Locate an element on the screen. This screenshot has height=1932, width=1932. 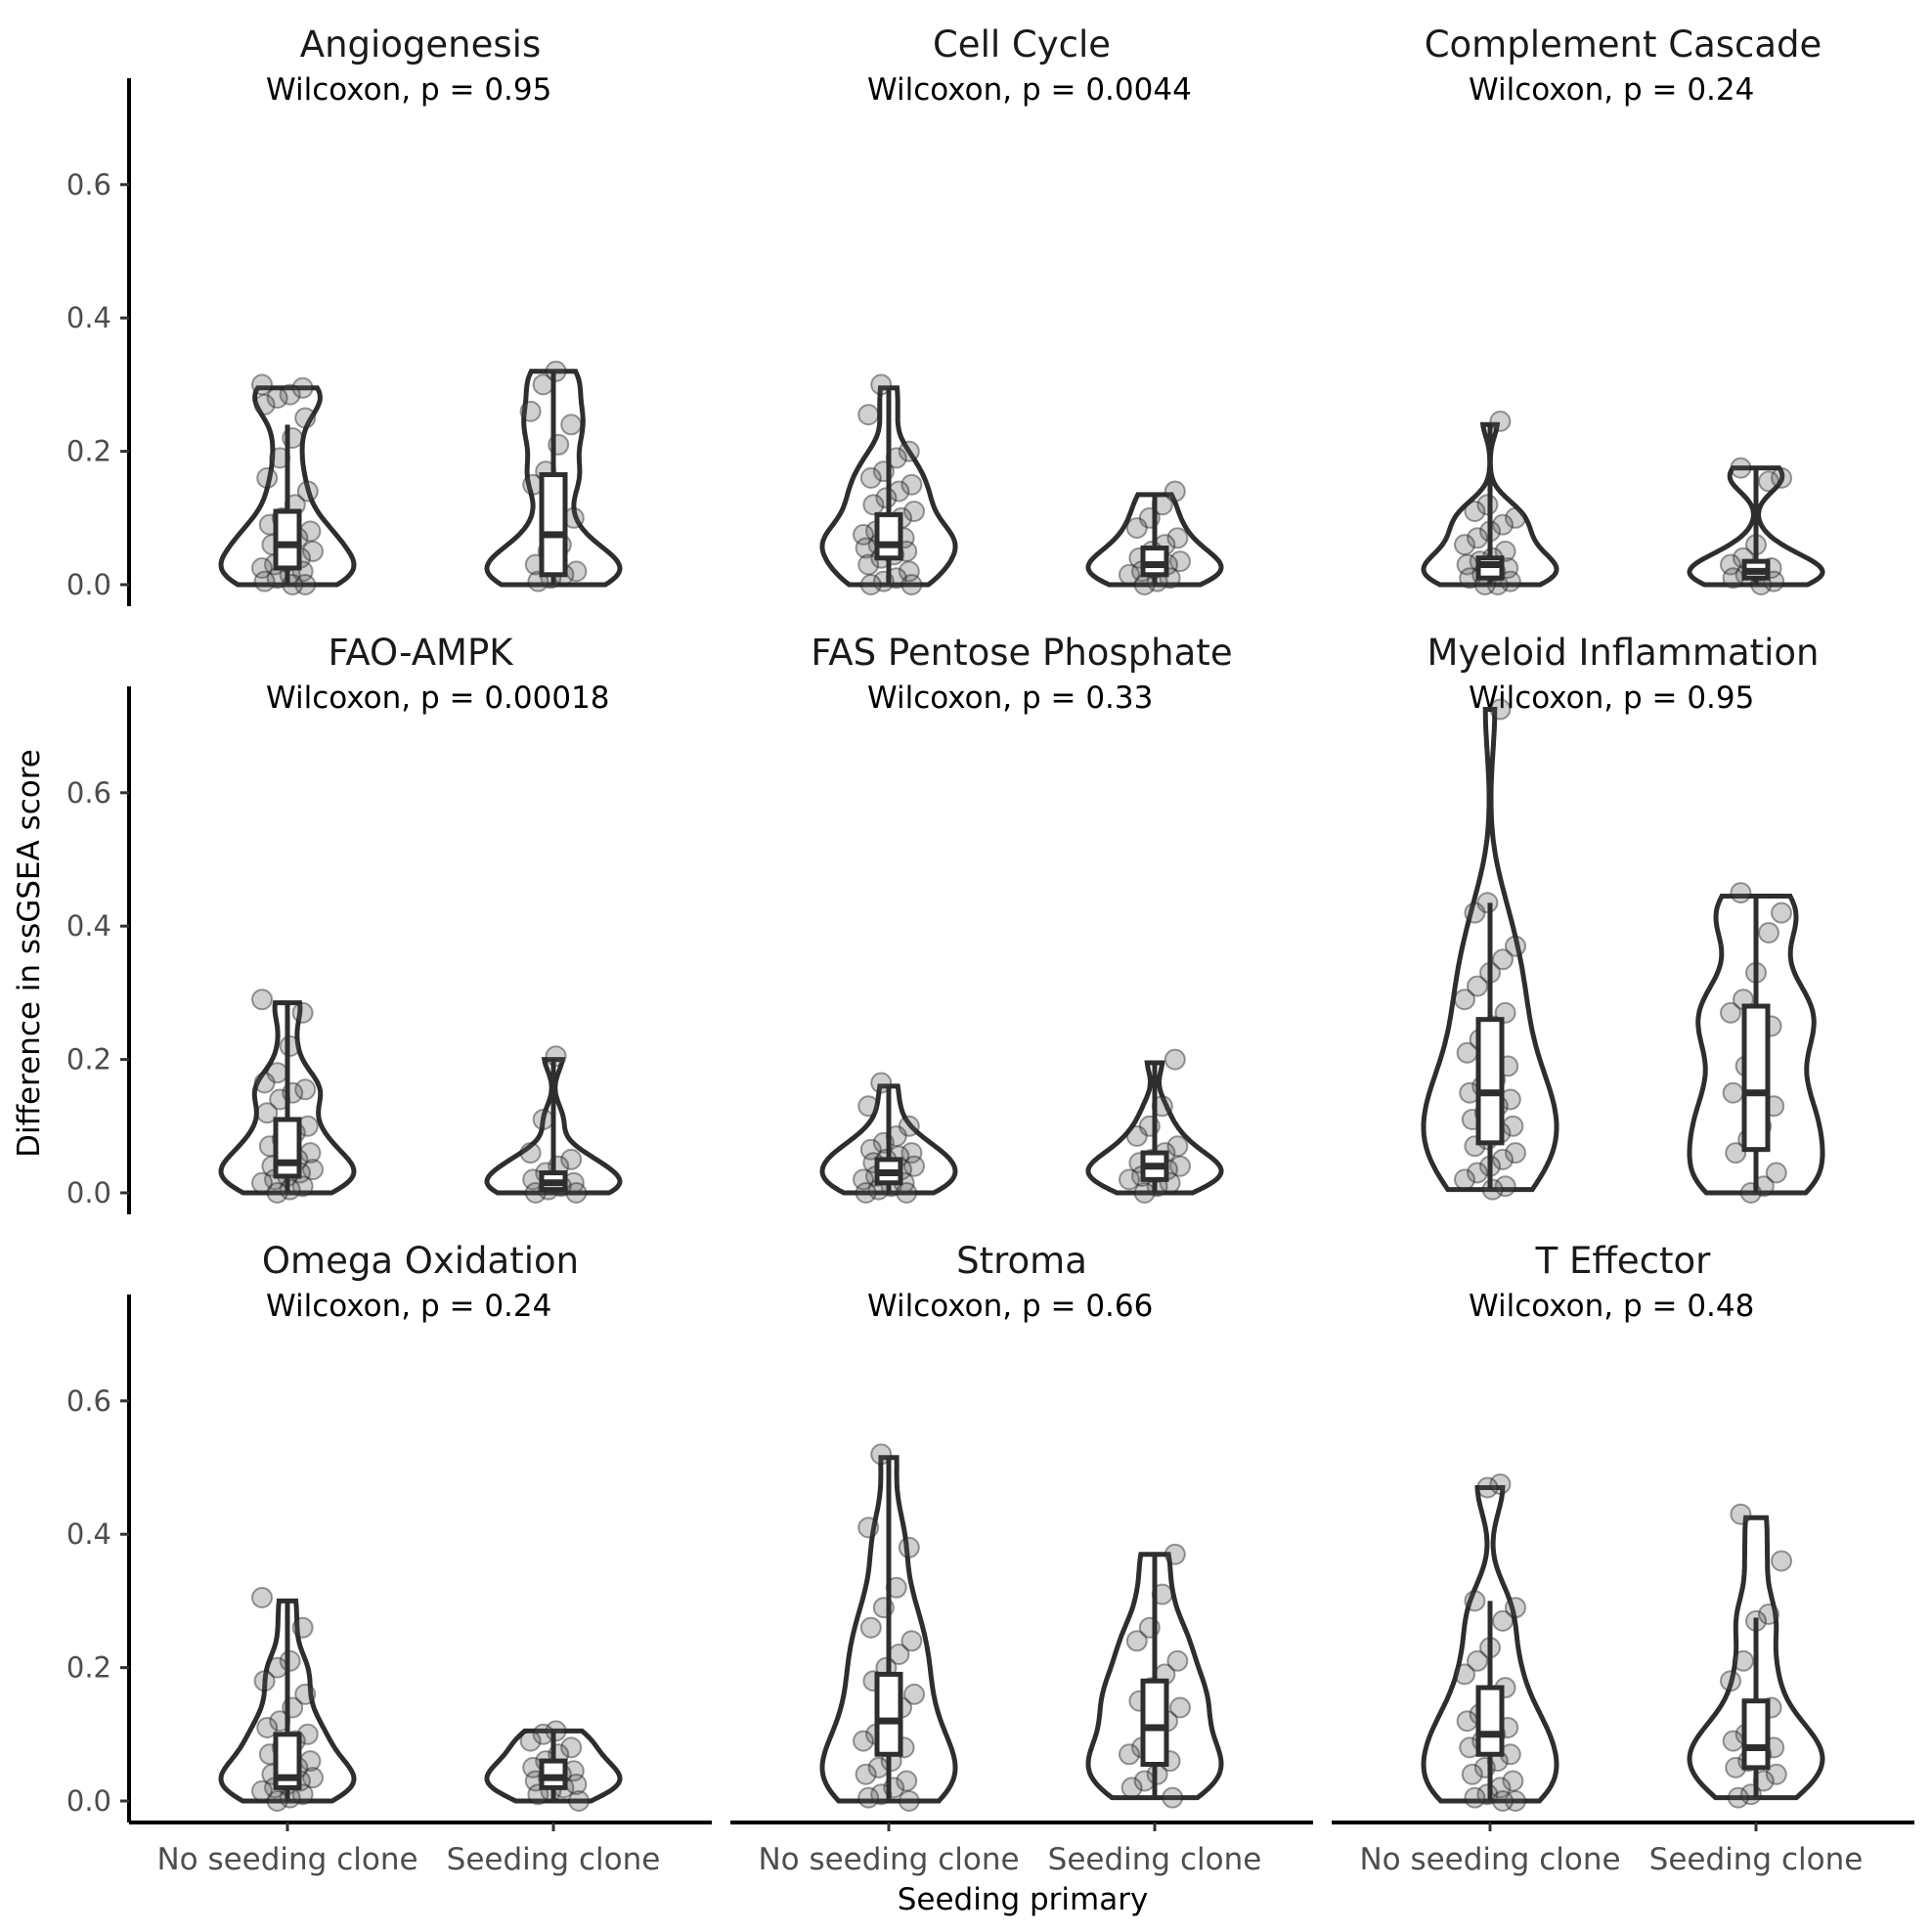
y-tick-label: 0.0 is located at coordinates (88, 1192).